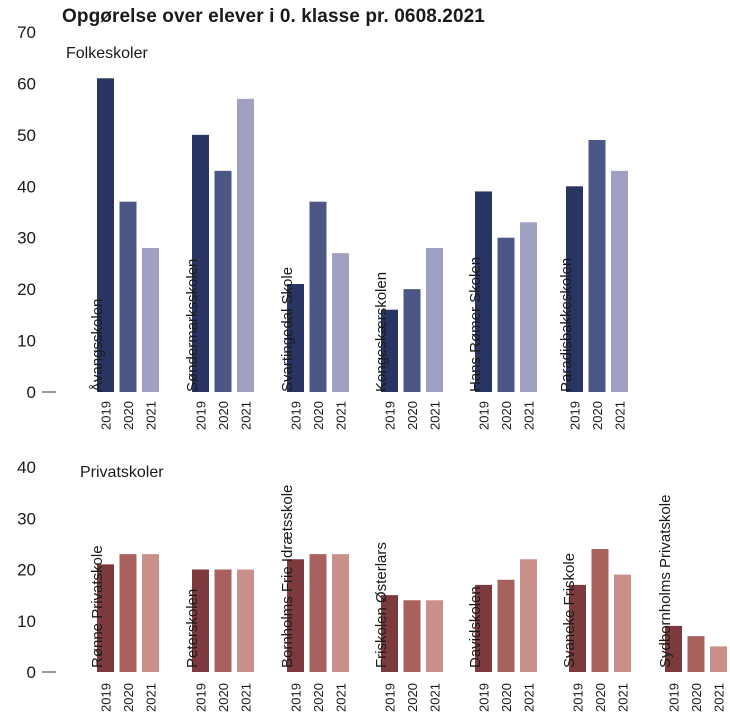 This screenshot has height=722, width=730. I want to click on privat-y-tick-label: 20, so click(26, 570).